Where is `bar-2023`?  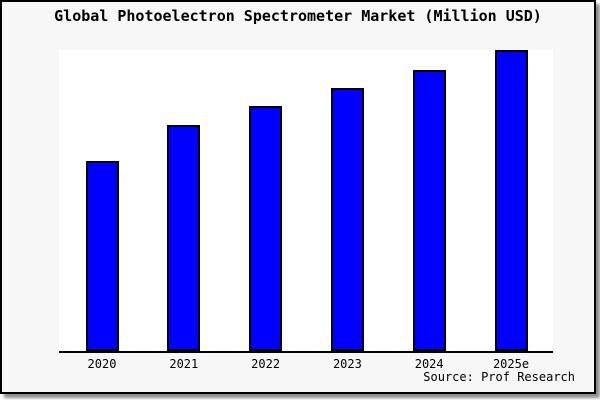 bar-2023 is located at coordinates (347, 219).